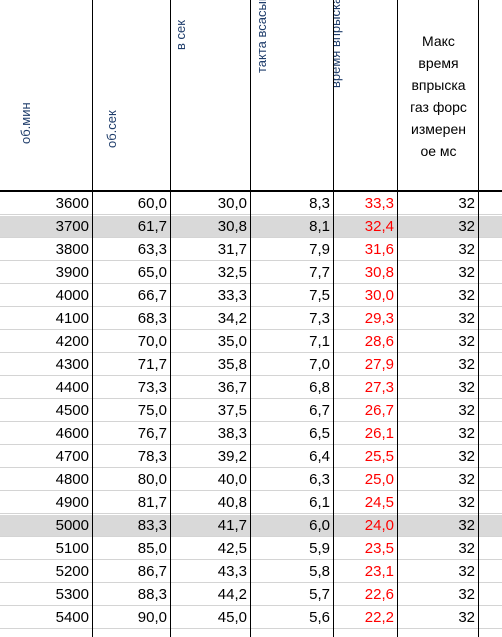 The height and width of the screenshot is (637, 502). What do you see at coordinates (152, 295) in the screenshot?
I see `cell-rps: 66,7` at bounding box center [152, 295].